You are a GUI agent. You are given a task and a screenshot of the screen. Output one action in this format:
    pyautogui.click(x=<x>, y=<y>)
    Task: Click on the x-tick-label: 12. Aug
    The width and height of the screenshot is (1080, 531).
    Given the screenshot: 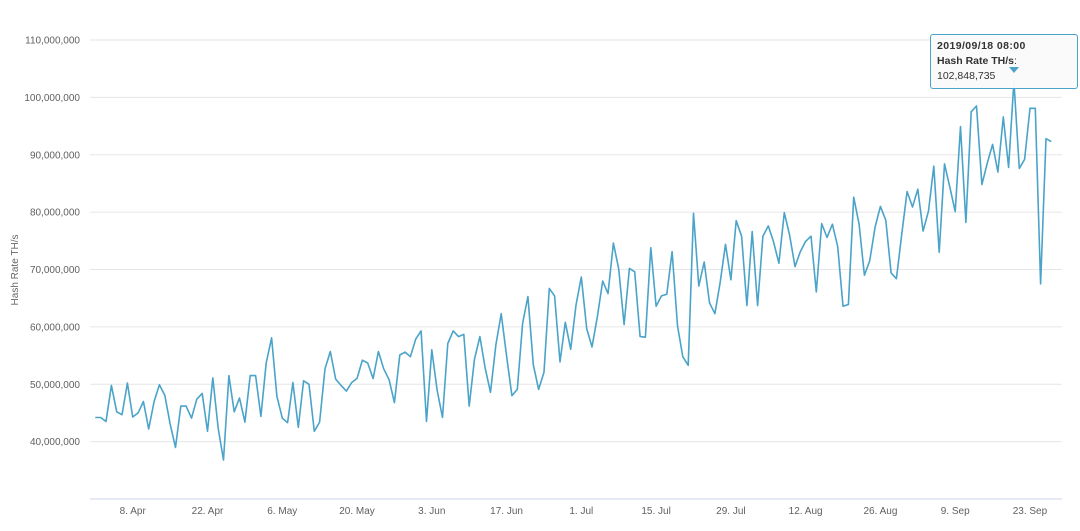 What is the action you would take?
    pyautogui.click(x=806, y=511)
    